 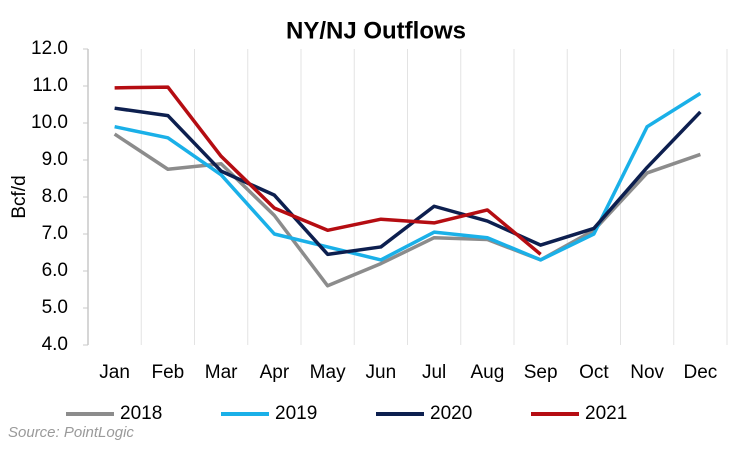 I want to click on y-tick-label: 5.0, so click(x=55, y=307).